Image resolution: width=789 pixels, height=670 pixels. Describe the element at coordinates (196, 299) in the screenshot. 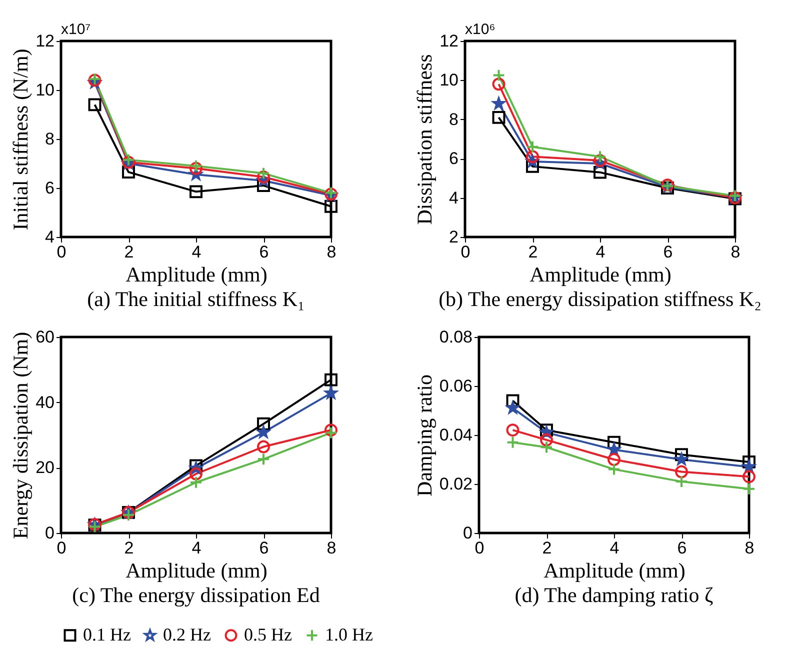

I see `text: (a) The initial stiffness K₁` at that location.